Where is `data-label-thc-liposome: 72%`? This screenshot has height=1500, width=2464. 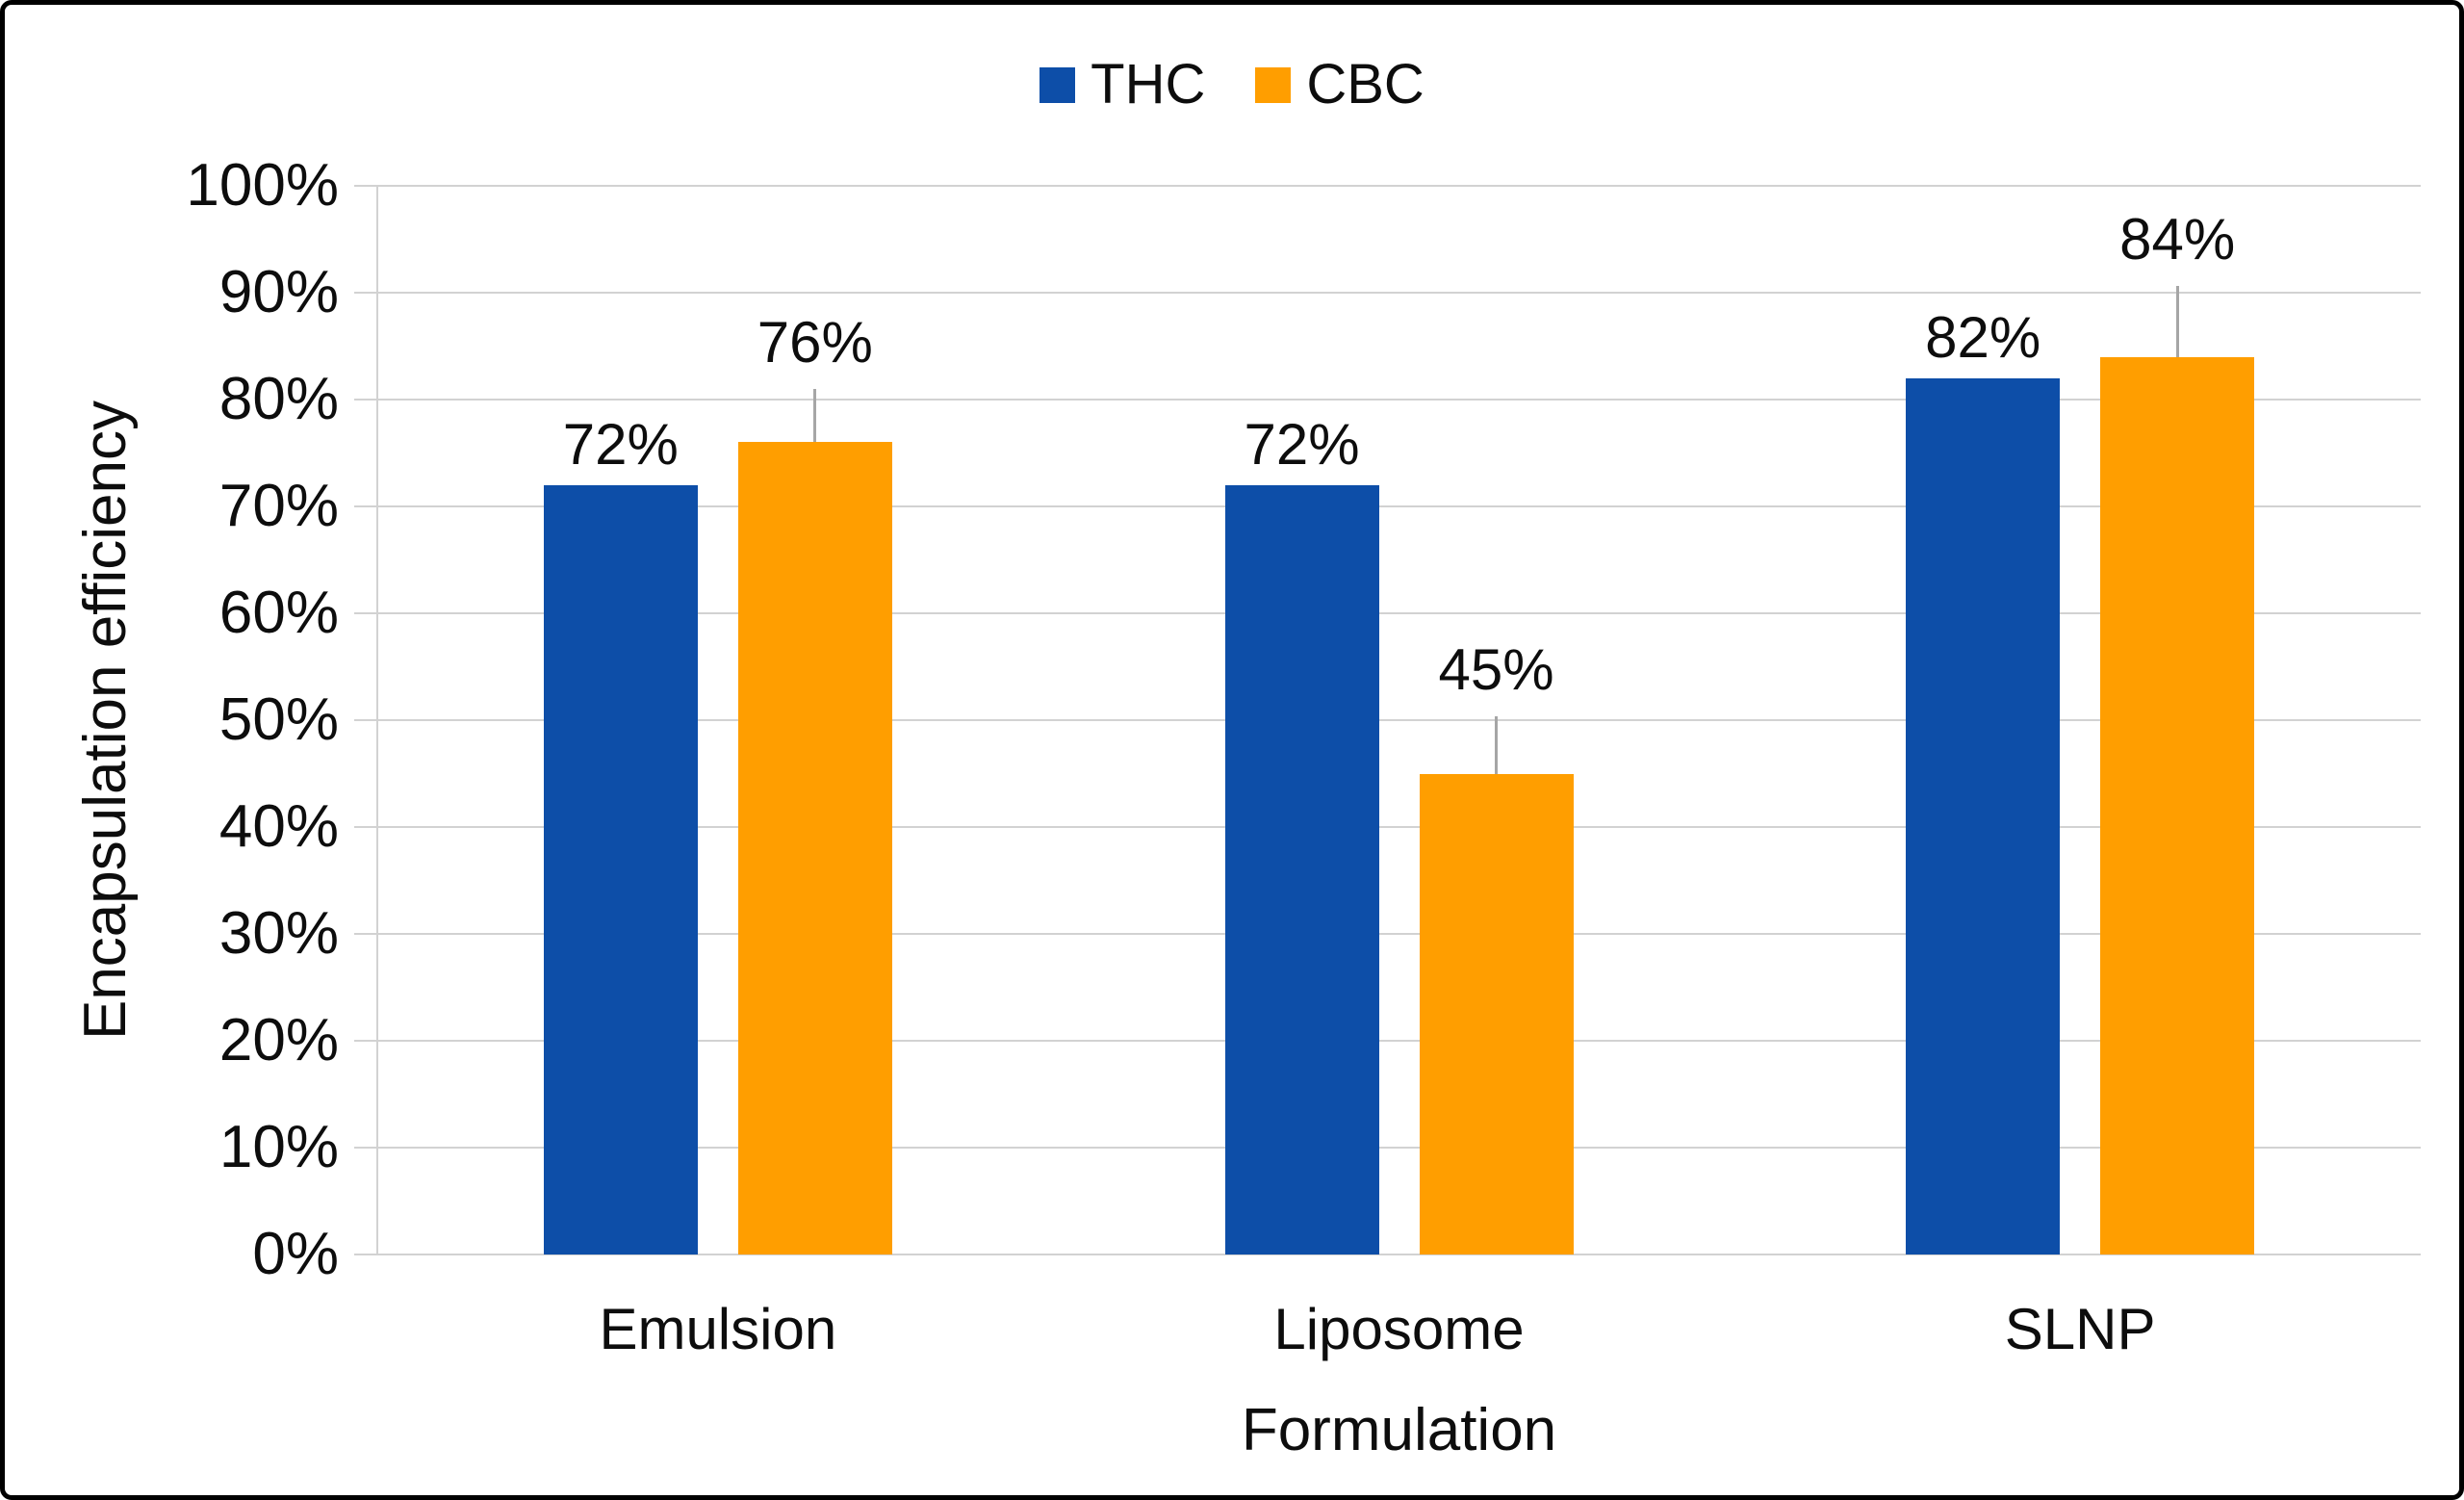
data-label-thc-liposome: 72% is located at coordinates (1302, 444).